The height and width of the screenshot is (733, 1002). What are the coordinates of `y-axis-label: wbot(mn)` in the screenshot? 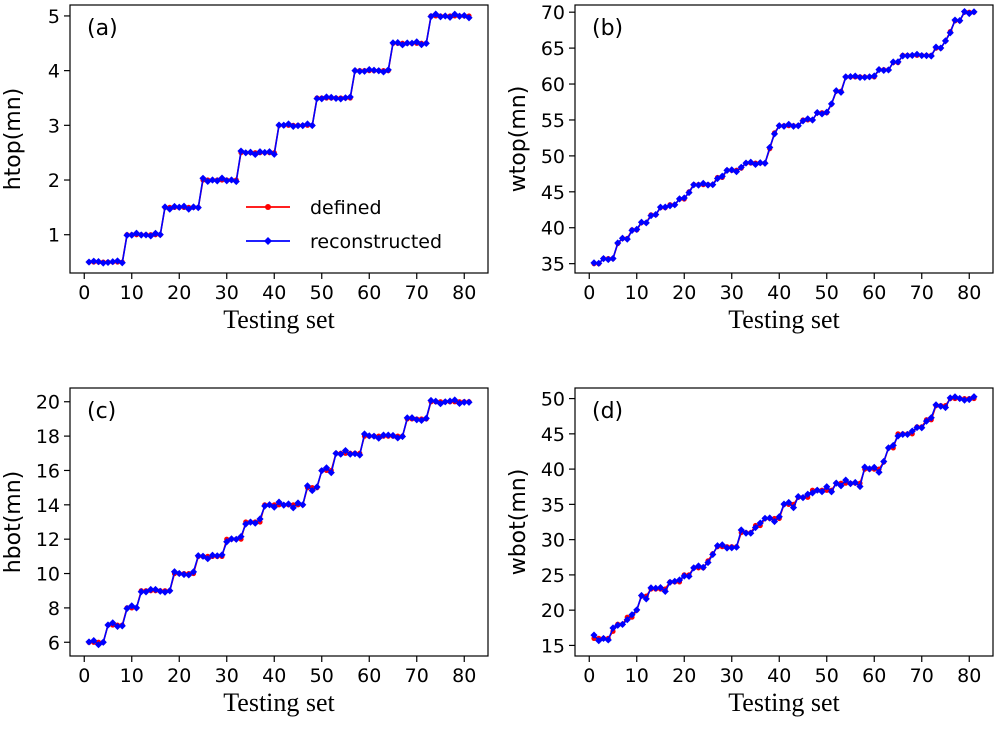 It's located at (518, 522).